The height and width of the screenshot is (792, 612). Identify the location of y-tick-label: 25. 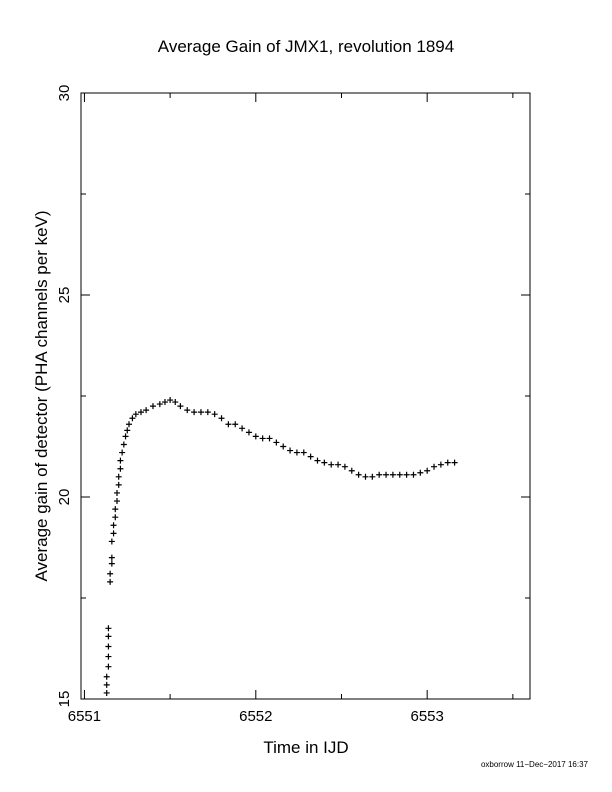
(64, 295).